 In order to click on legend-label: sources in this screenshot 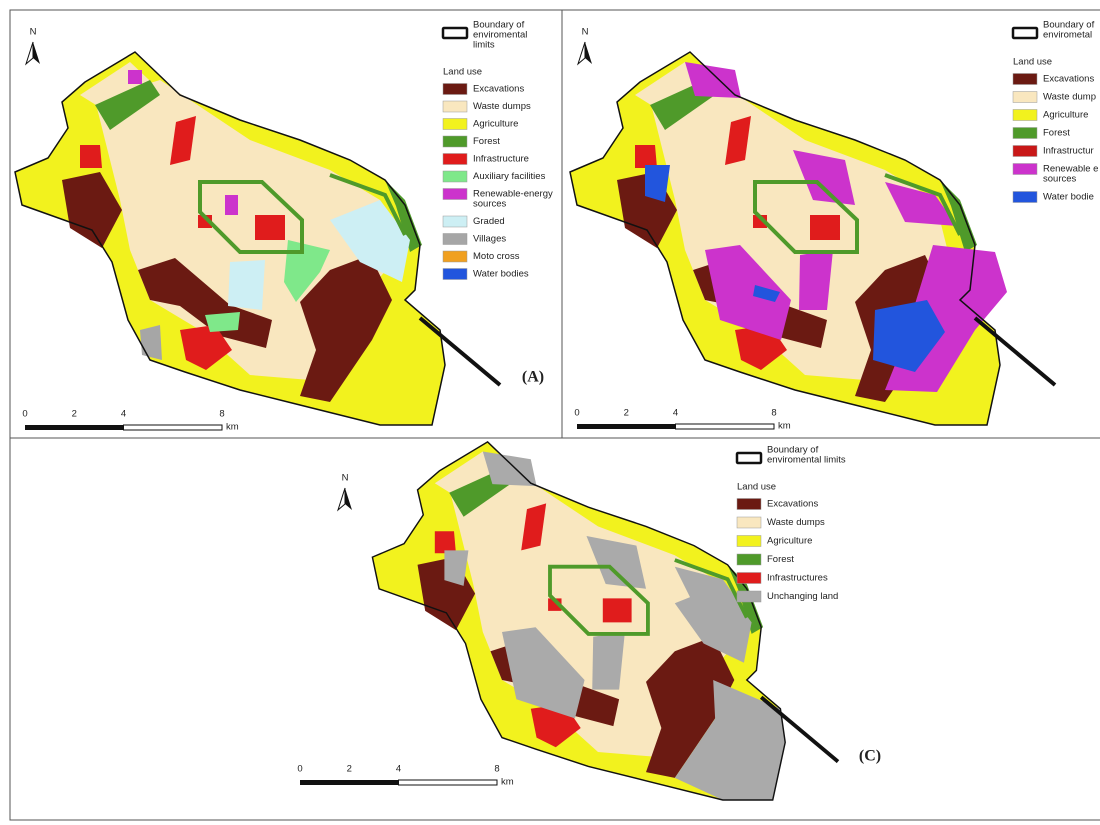, I will do `click(1060, 179)`.